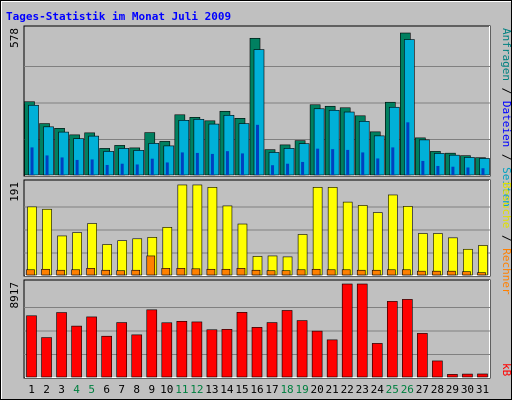  What do you see at coordinates (211, 389) in the screenshot?
I see `day-label-13: 13` at bounding box center [211, 389].